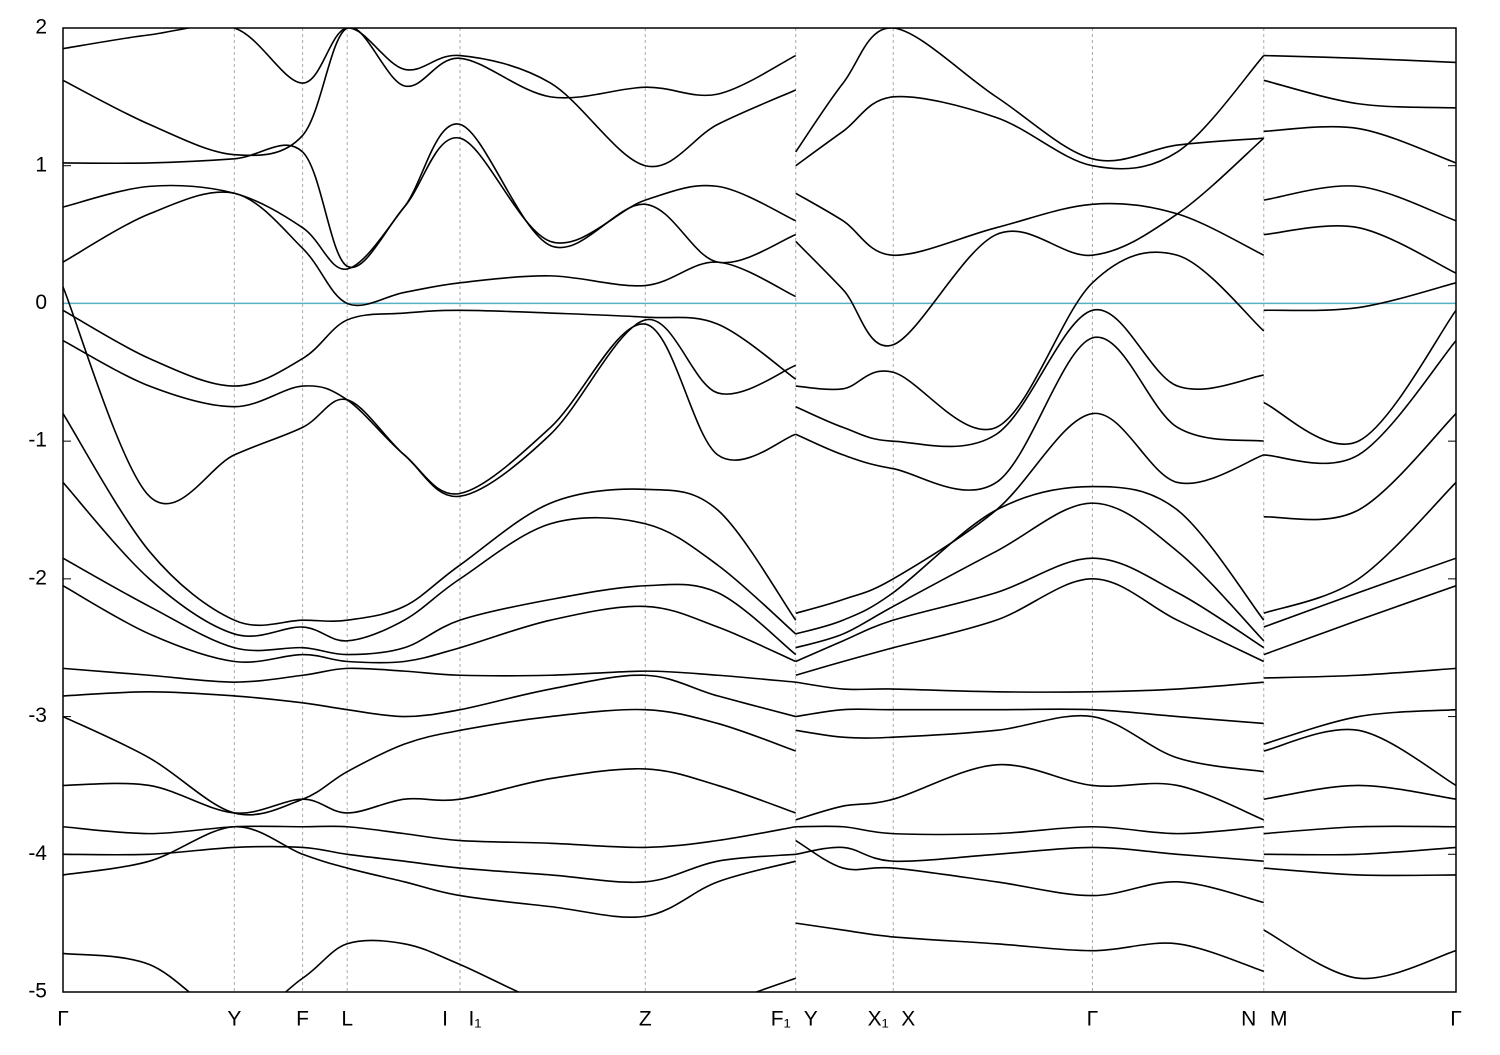 This screenshot has height=1055, width=1500. I want to click on x-tick-label: I₁, so click(475, 1019).